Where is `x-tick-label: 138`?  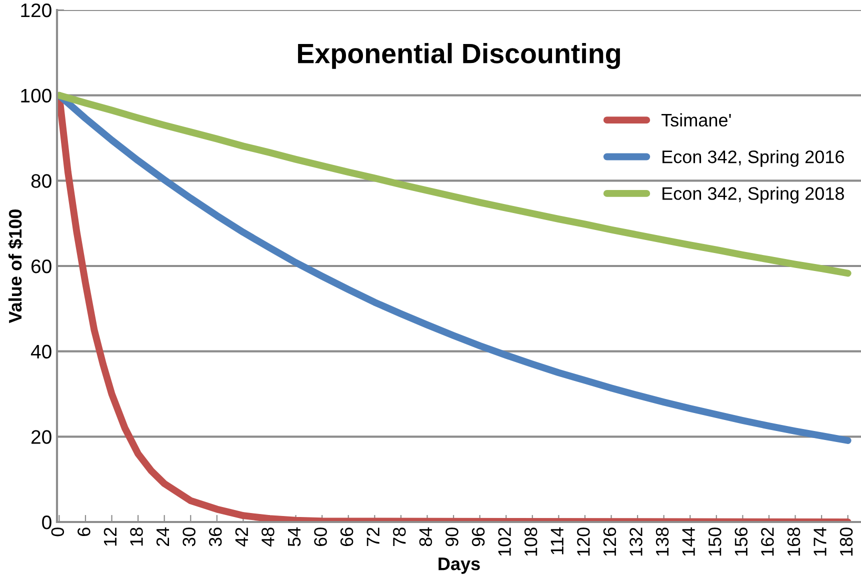 x-tick-label: 138 is located at coordinates (662, 542).